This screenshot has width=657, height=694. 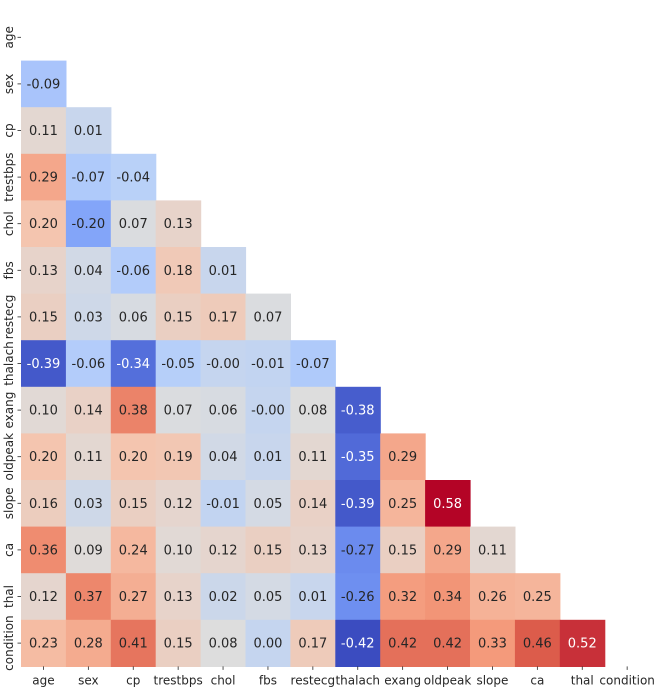 I want to click on y-tick-label-age: age, so click(x=9, y=37).